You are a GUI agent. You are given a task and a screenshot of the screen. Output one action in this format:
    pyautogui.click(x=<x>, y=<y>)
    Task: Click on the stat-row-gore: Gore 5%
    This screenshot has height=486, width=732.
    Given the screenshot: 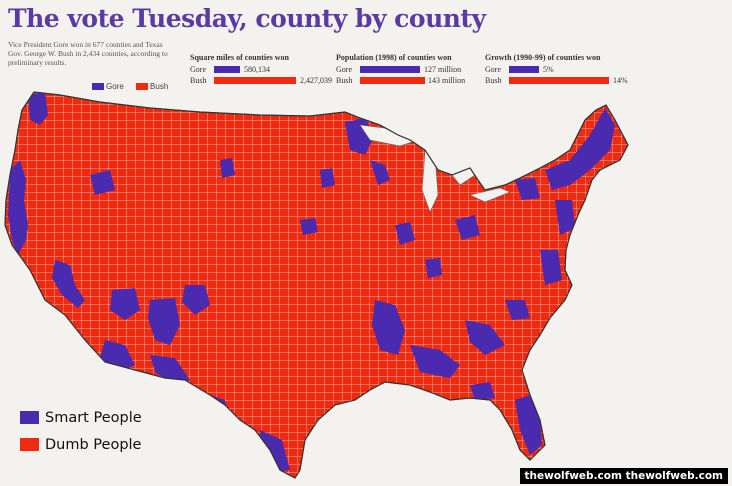 What is the action you would take?
    pyautogui.click(x=557, y=69)
    